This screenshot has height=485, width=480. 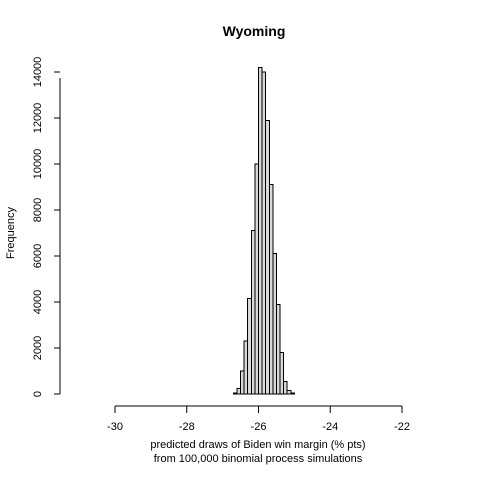 I want to click on x-axis-tick-label: -22, so click(x=402, y=427).